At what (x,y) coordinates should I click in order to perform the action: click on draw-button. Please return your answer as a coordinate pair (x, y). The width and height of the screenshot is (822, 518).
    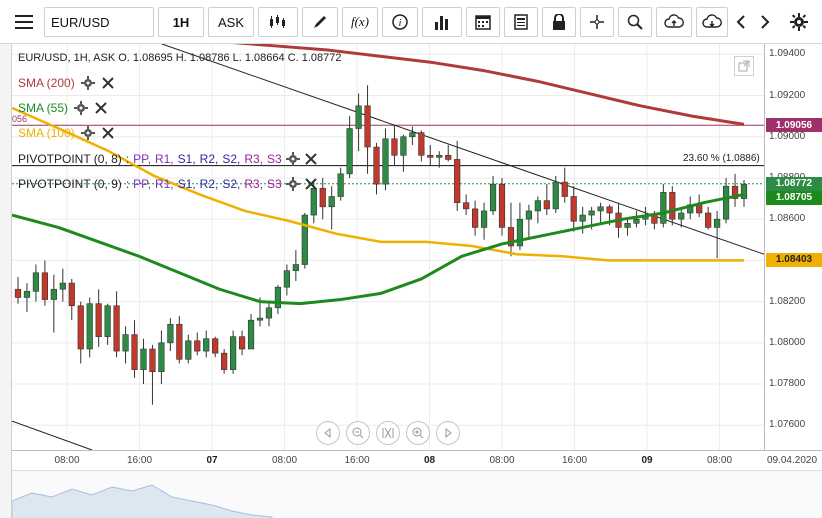
    Looking at the image, I should click on (320, 22).